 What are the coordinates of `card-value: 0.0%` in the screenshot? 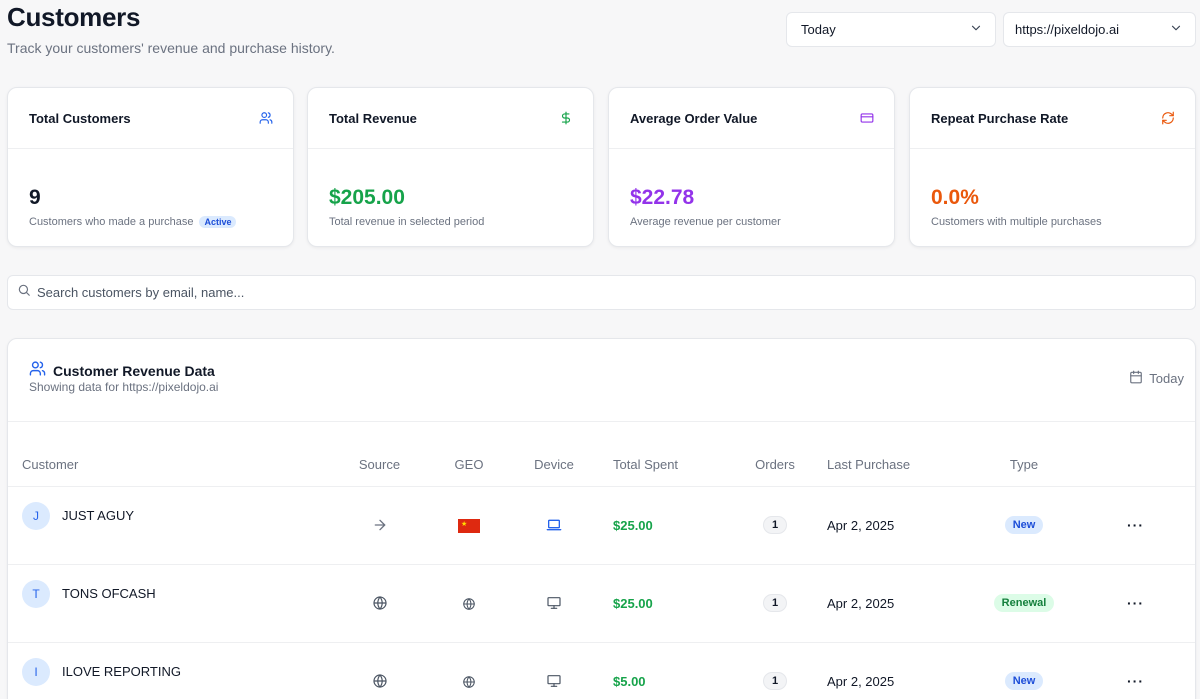 It's located at (955, 197).